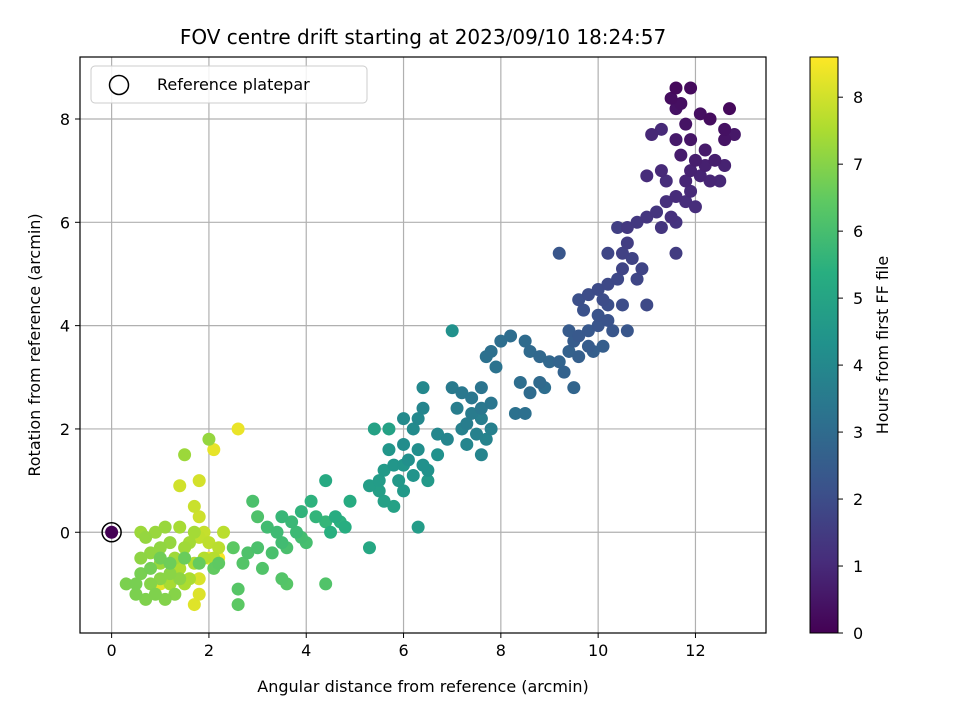  What do you see at coordinates (850, 365) in the screenshot?
I see `colorbar-ticks: 0 1 2 3 4 5 6 7 8` at bounding box center [850, 365].